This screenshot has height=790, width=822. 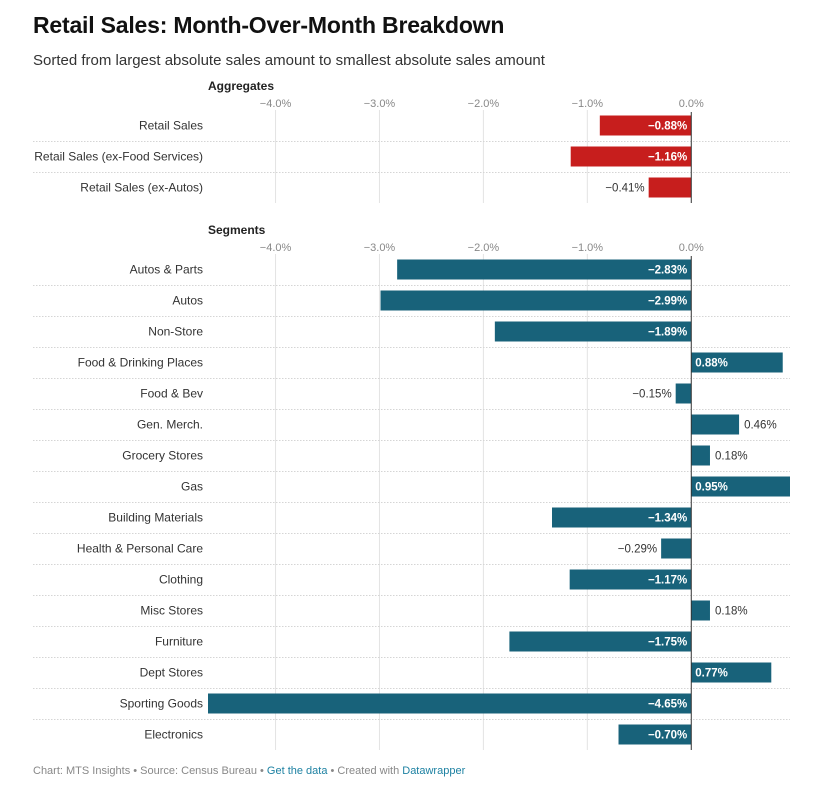 What do you see at coordinates (484, 104) in the screenshot?
I see `tick-label-0-2: −2.0%` at bounding box center [484, 104].